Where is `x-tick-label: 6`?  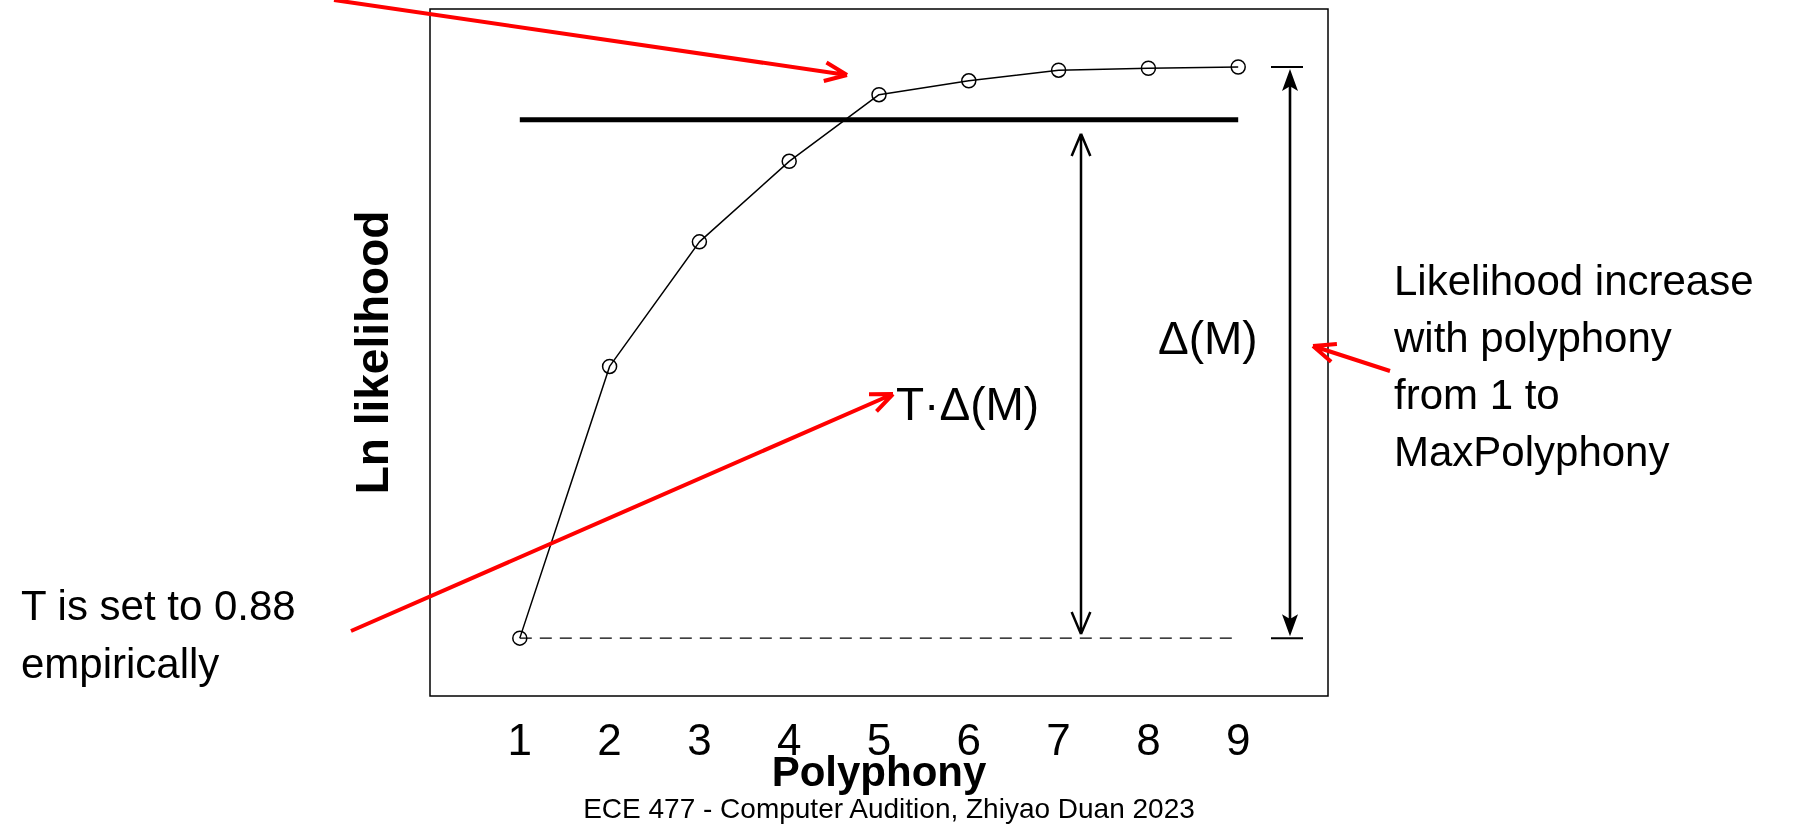 x-tick-label: 6 is located at coordinates (969, 739).